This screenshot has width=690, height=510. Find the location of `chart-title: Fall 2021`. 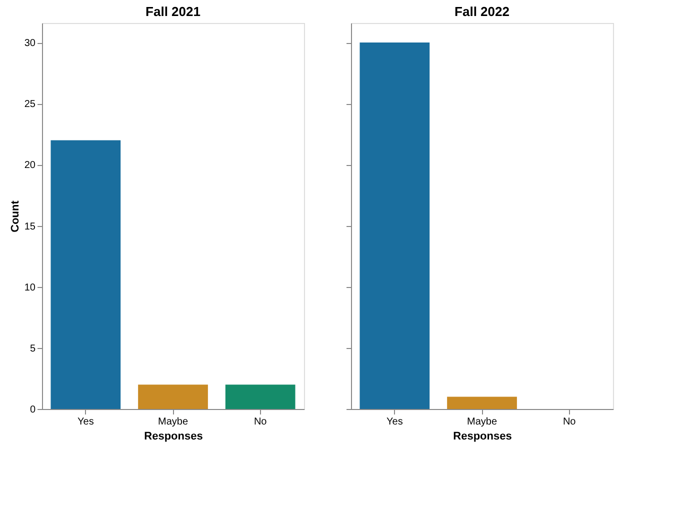

chart-title: Fall 2021 is located at coordinates (173, 11).